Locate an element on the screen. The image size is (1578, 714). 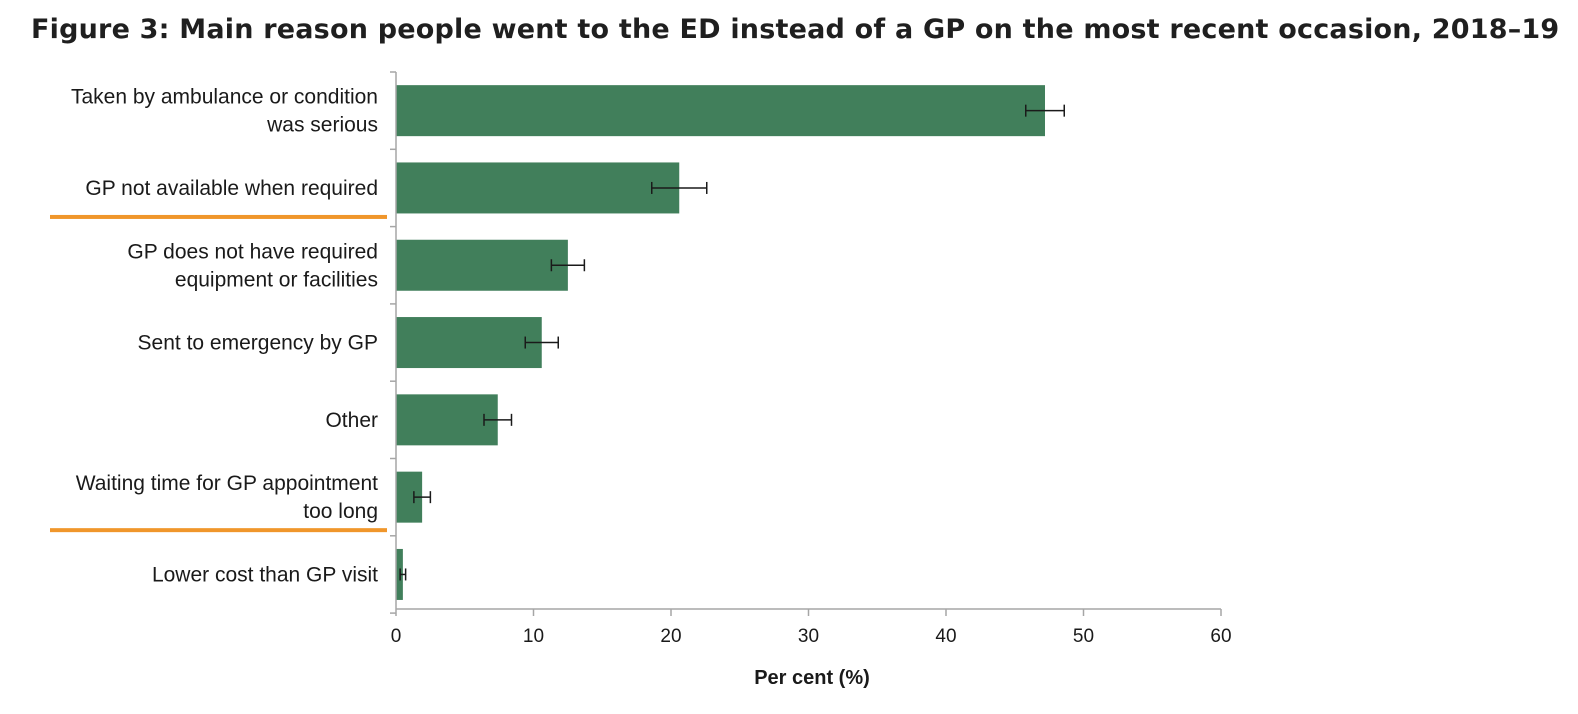
category-label: Sent to emergency by GP is located at coordinates (258, 343).